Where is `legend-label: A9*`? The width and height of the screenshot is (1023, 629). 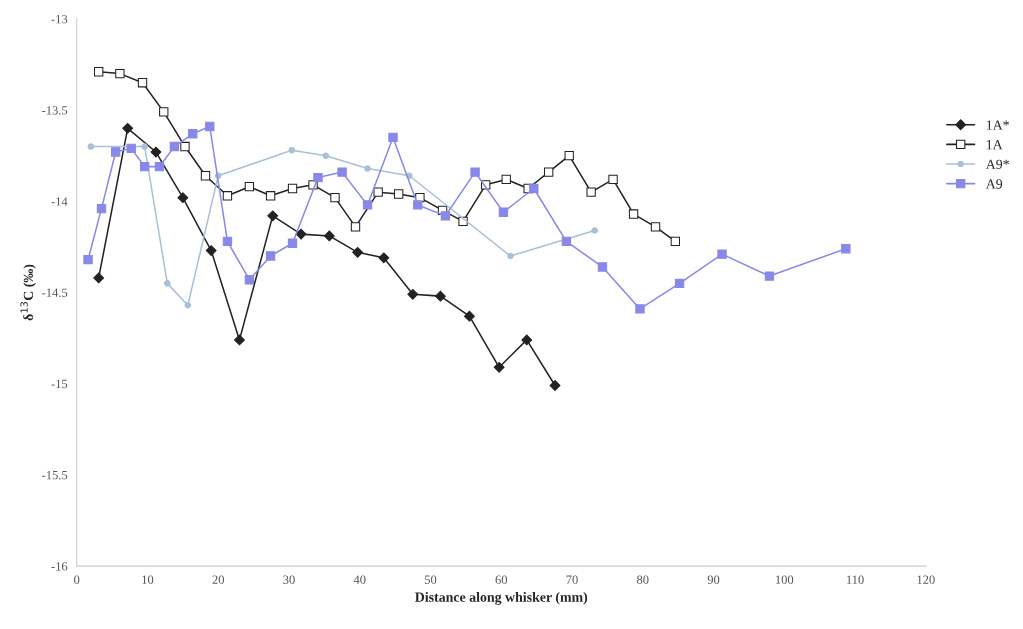 legend-label: A9* is located at coordinates (997, 164).